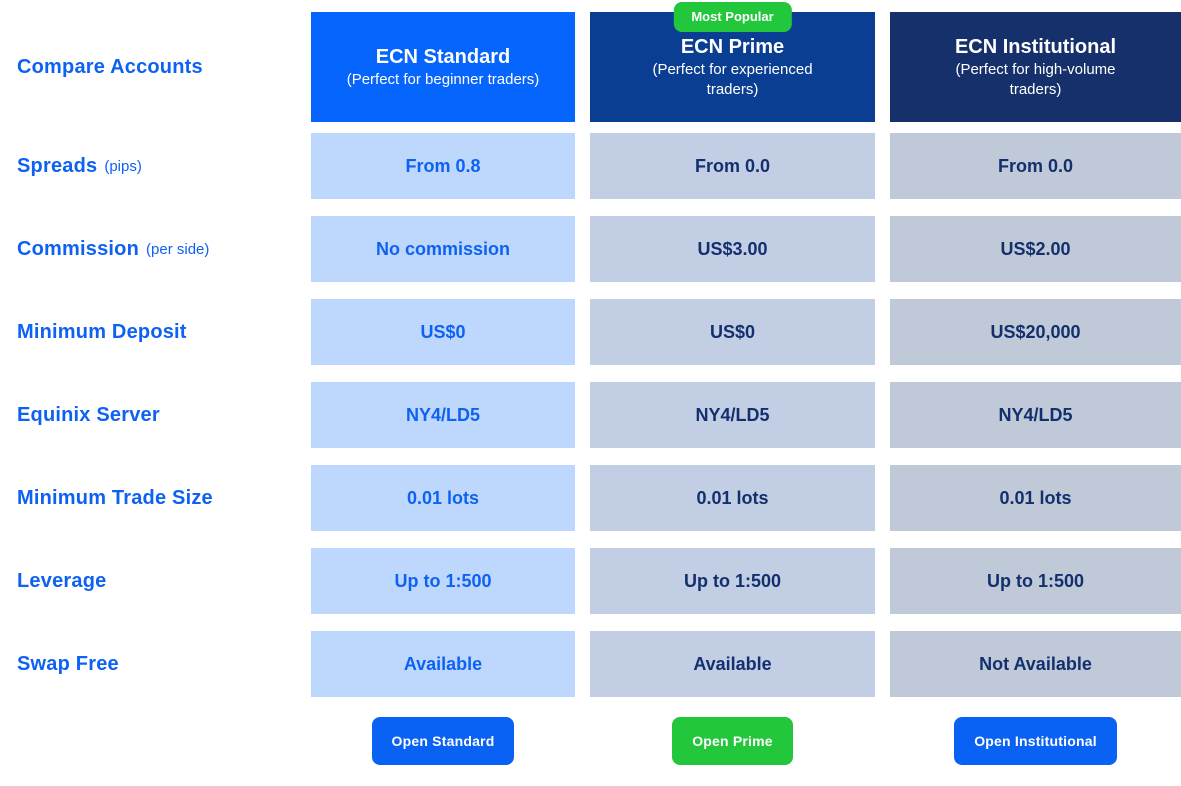 The height and width of the screenshot is (786, 1181). I want to click on row-label-note: (pips), so click(123, 166).